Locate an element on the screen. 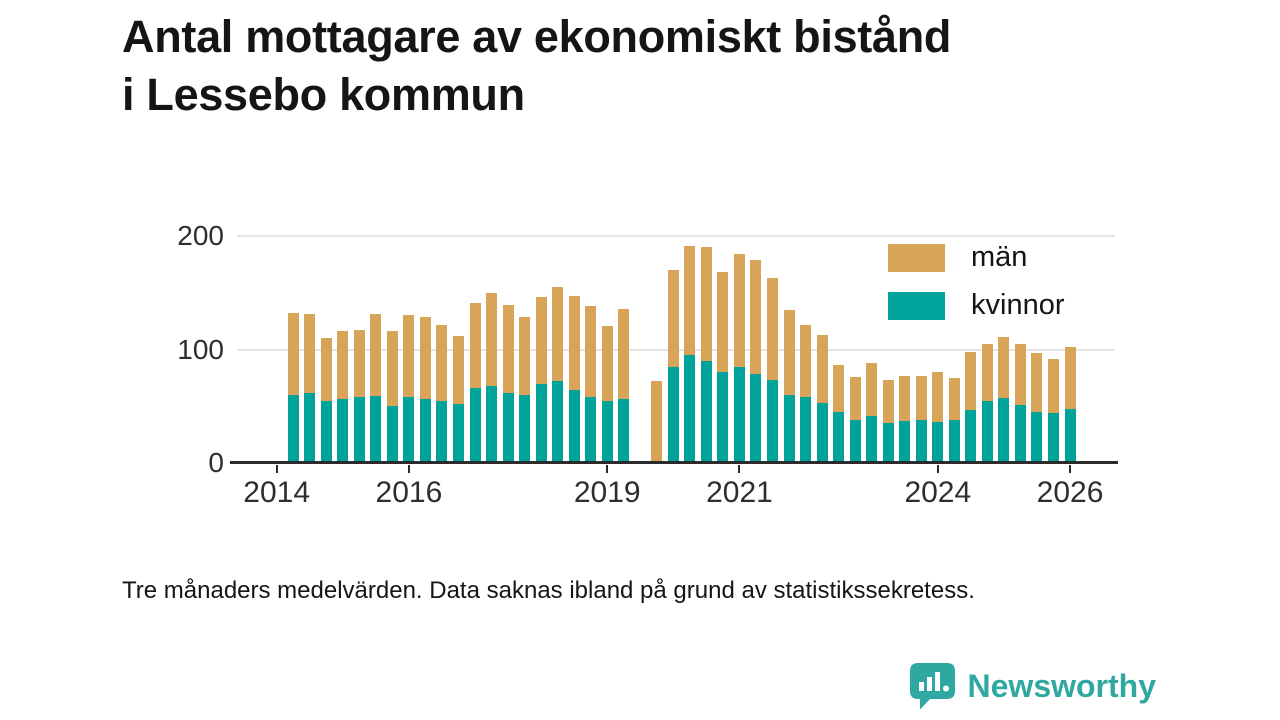 The height and width of the screenshot is (720, 1280). newsworthy-logo-icon is located at coordinates (932, 686).